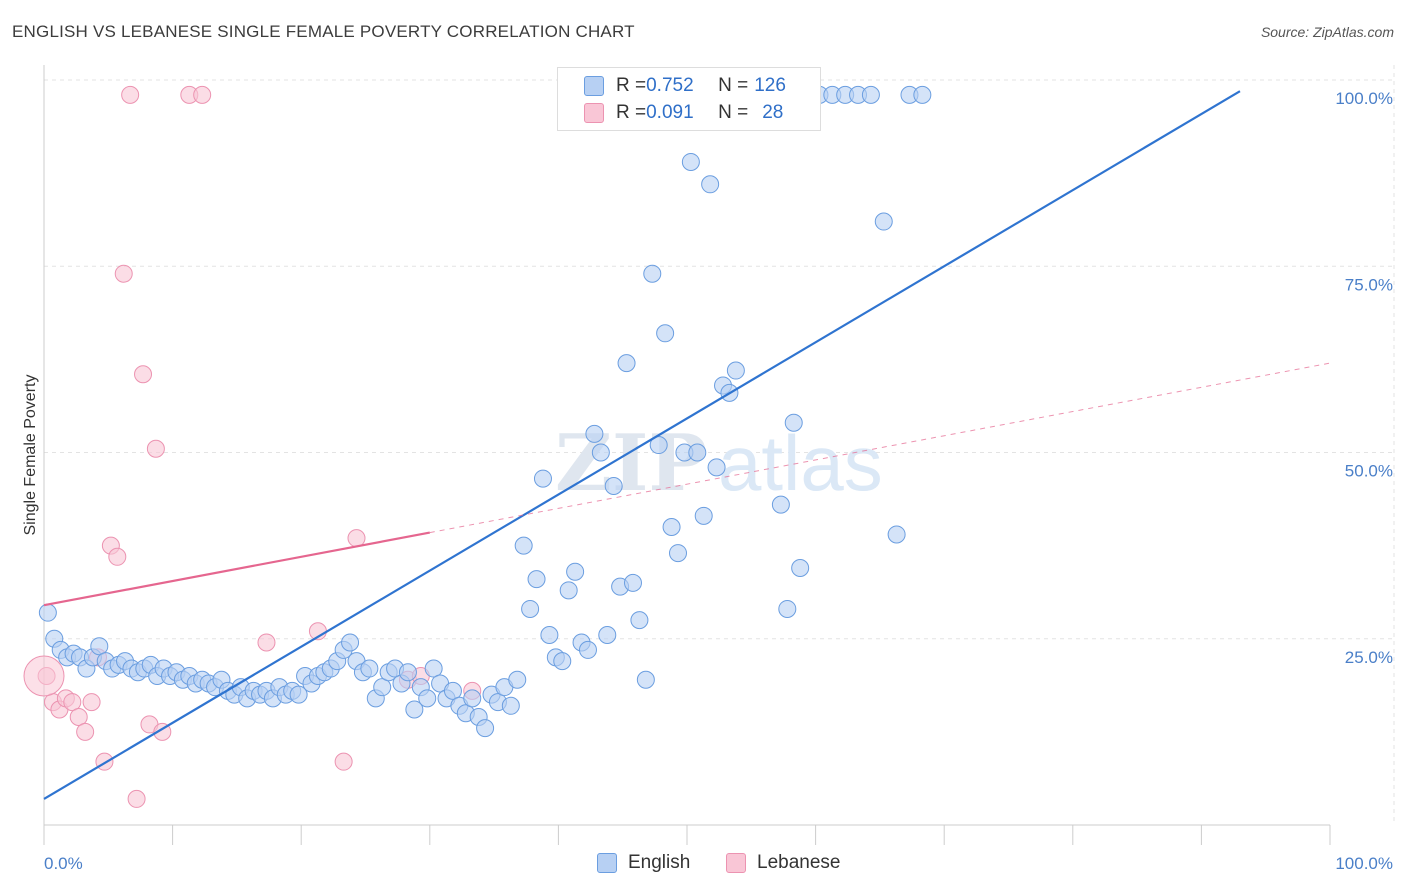 This screenshot has width=1406, height=892. What do you see at coordinates (1369, 284) in the screenshot?
I see `y-tick-label: 75.0%` at bounding box center [1369, 284].